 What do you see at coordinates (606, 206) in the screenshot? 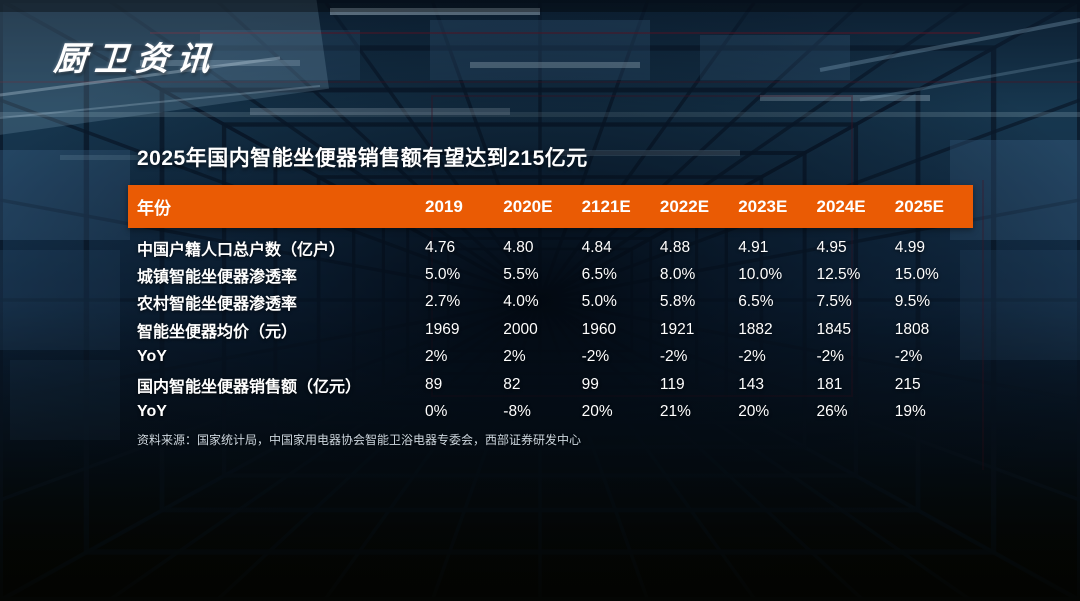
I see `header-cell: 2121E` at bounding box center [606, 206].